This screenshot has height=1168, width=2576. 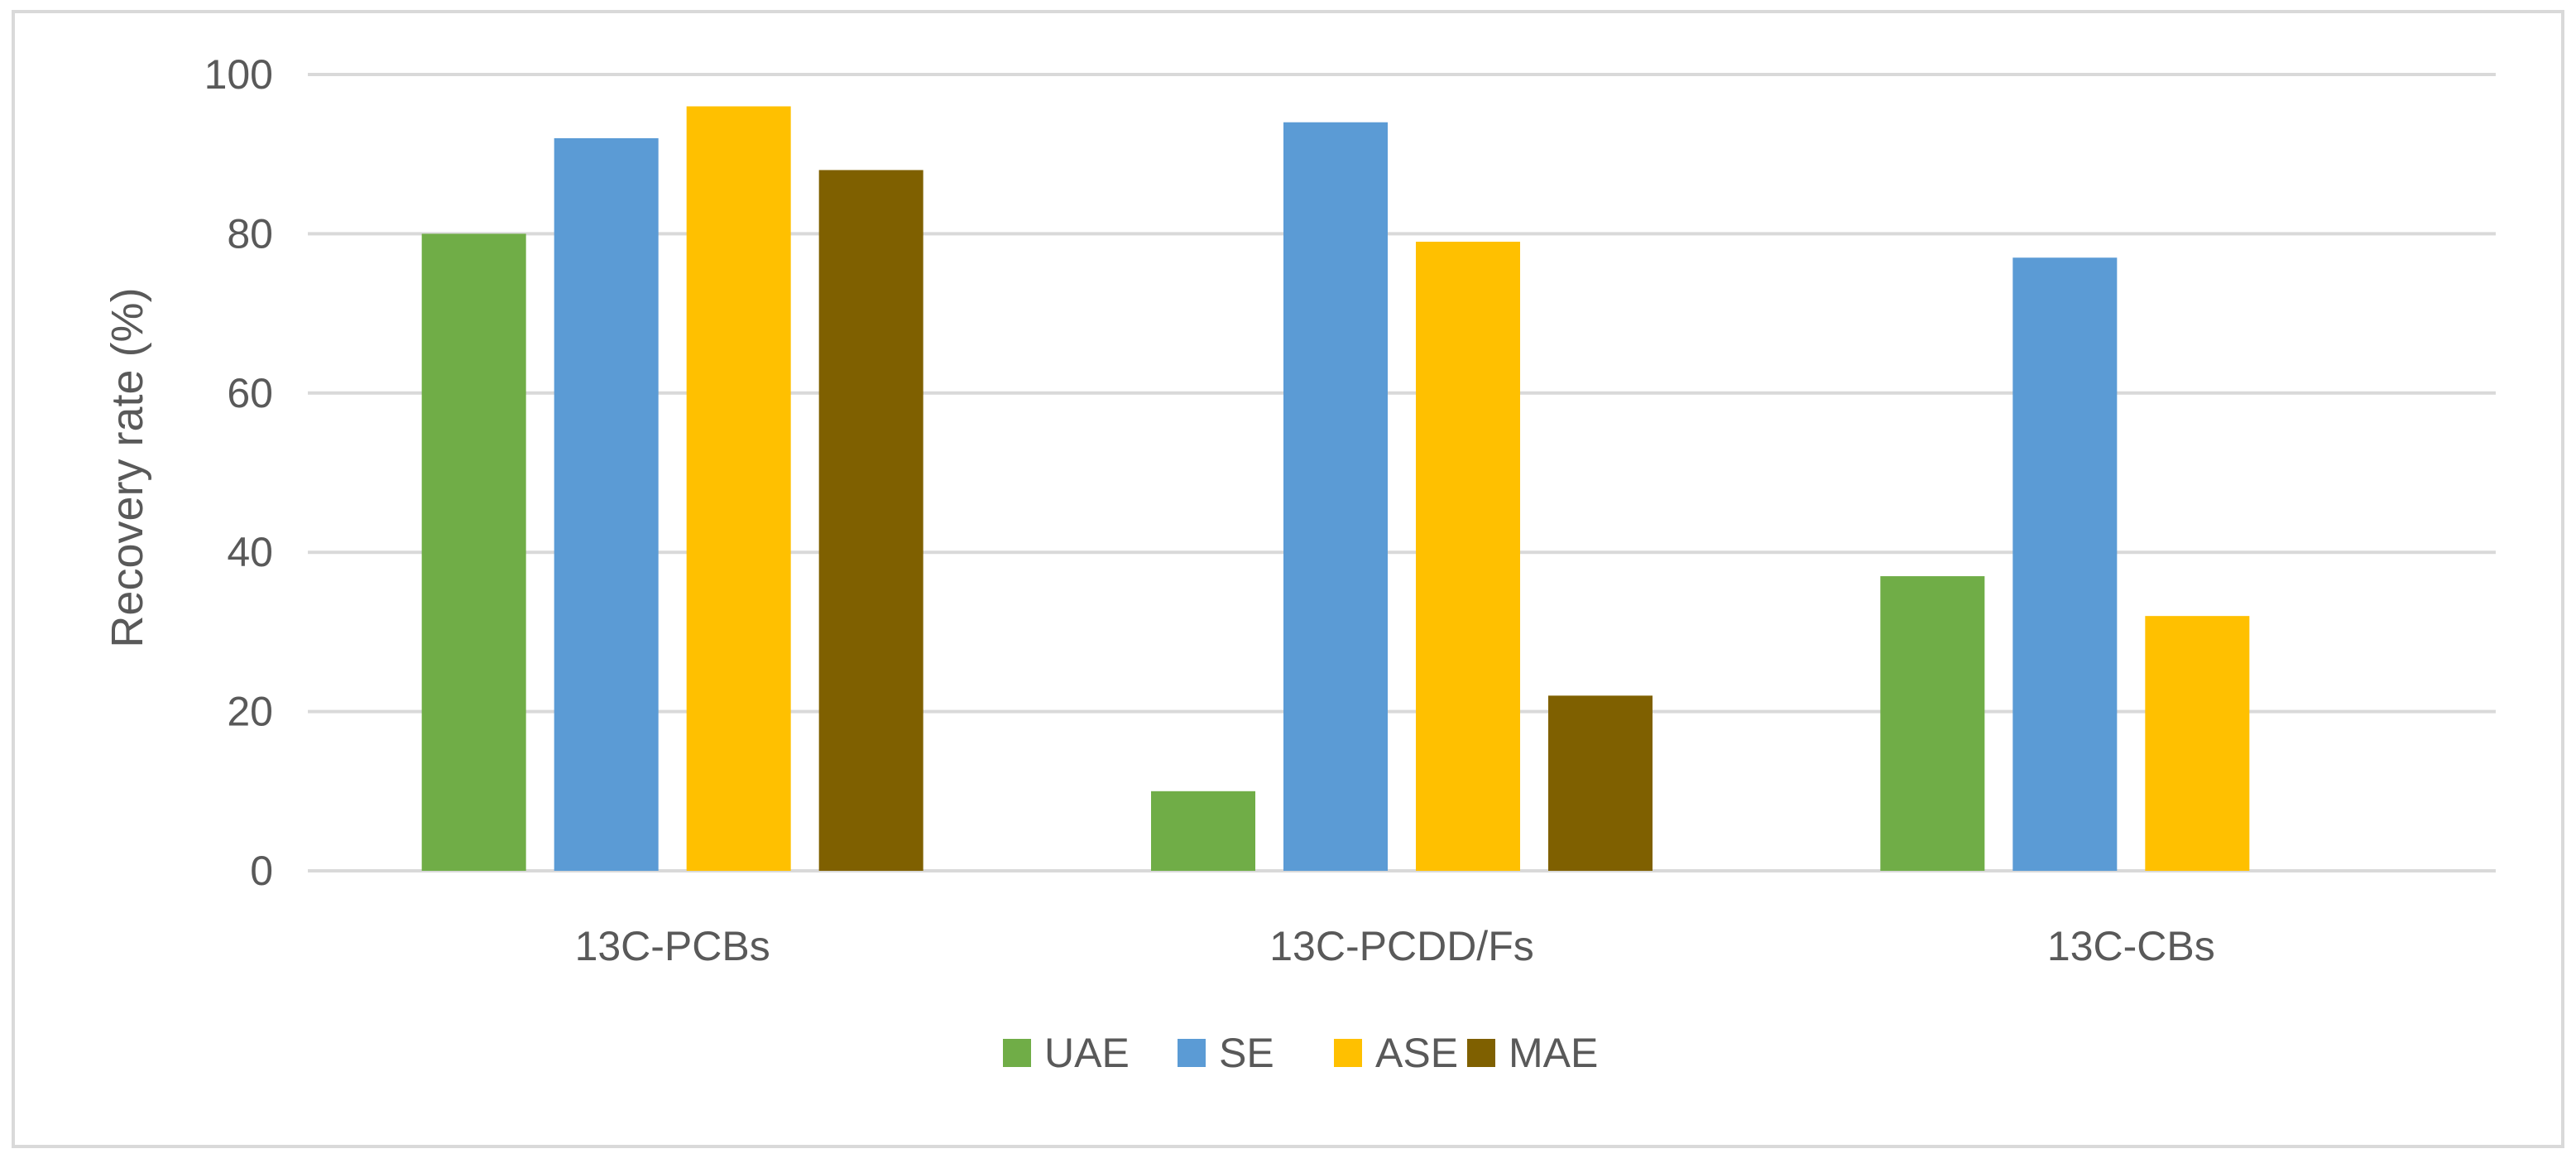 I want to click on y-axis-ticks: 0 20 40 60 80 100, so click(x=239, y=472).